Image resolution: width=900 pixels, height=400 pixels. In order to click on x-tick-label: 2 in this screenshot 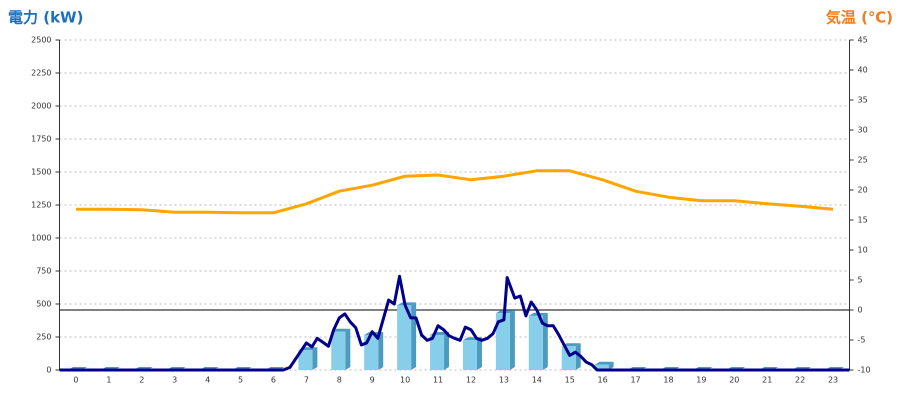, I will do `click(141, 380)`.